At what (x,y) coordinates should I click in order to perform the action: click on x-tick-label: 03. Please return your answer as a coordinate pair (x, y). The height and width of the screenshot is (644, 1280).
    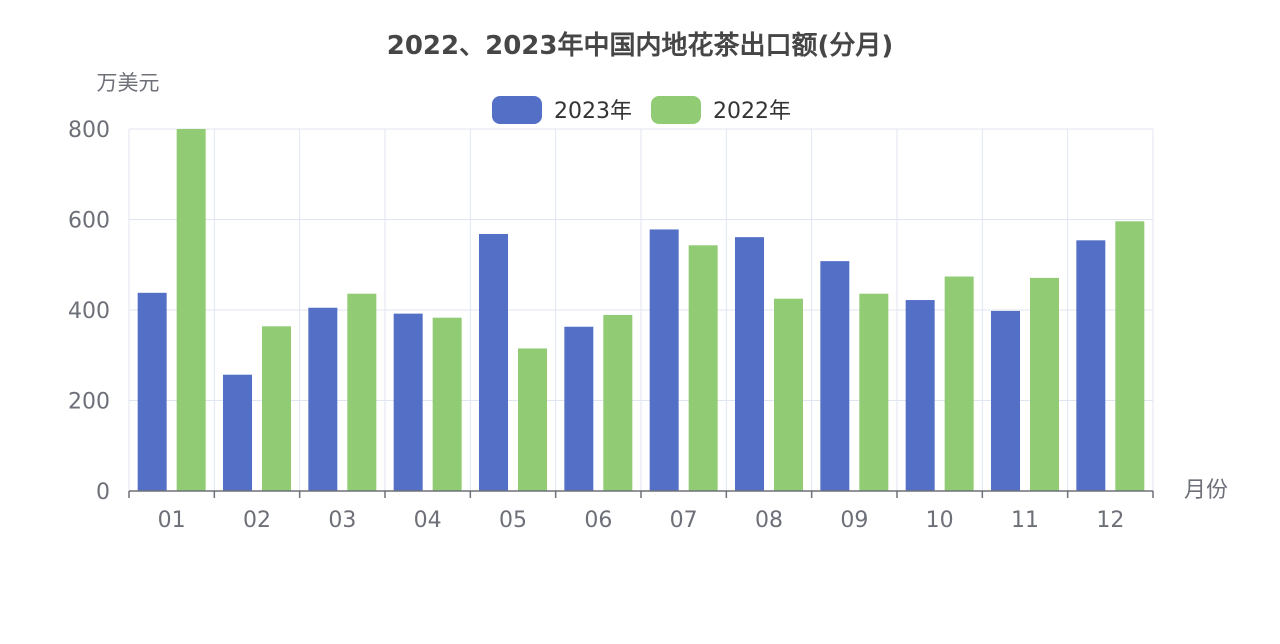
    Looking at the image, I should click on (342, 520).